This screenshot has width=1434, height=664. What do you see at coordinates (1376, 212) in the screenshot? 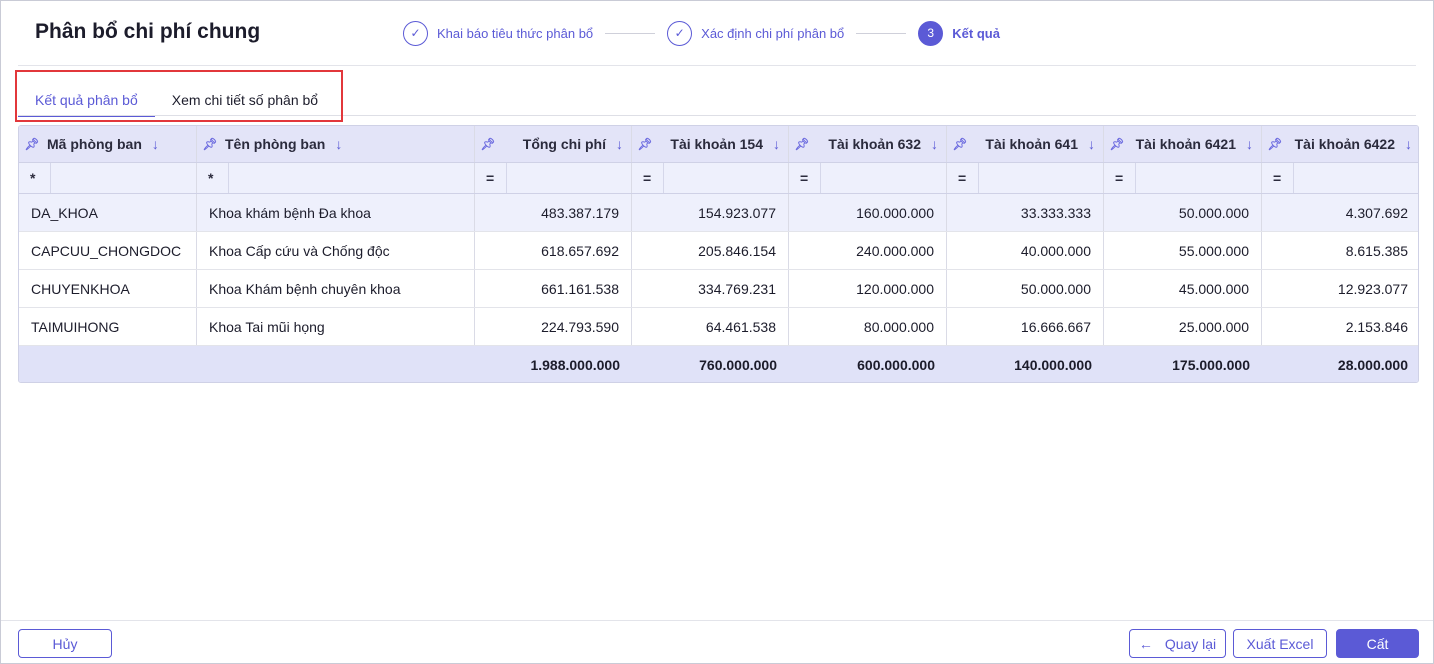
I see `cell-value: 4.307.692` at bounding box center [1376, 212].